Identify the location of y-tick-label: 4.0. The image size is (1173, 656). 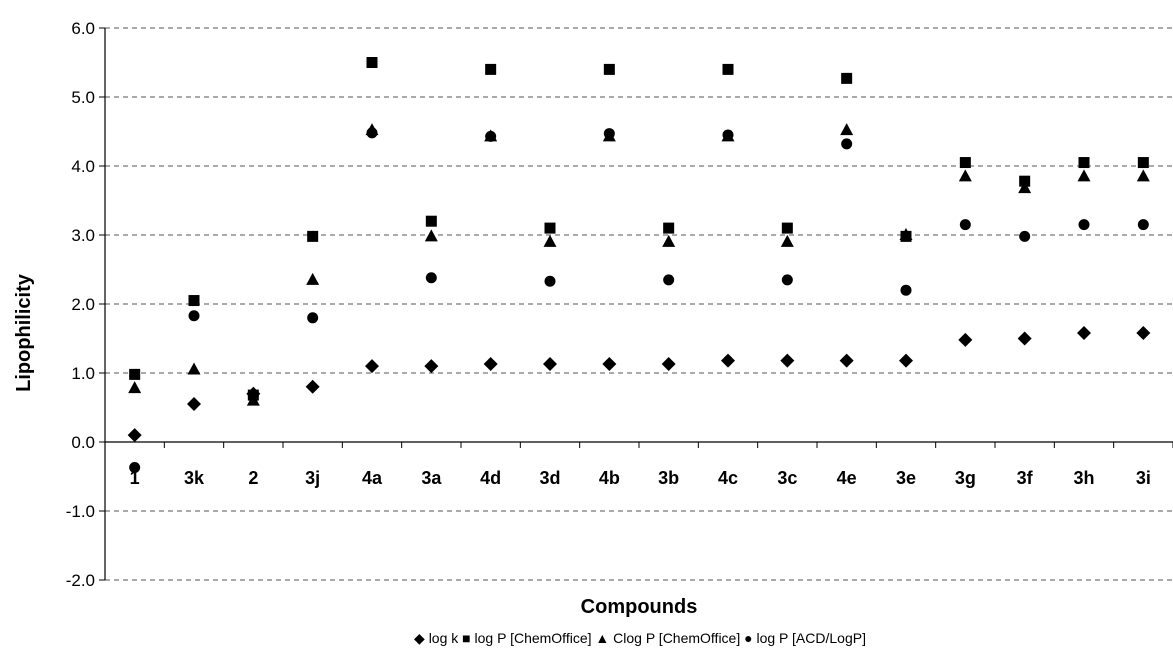
(83, 166).